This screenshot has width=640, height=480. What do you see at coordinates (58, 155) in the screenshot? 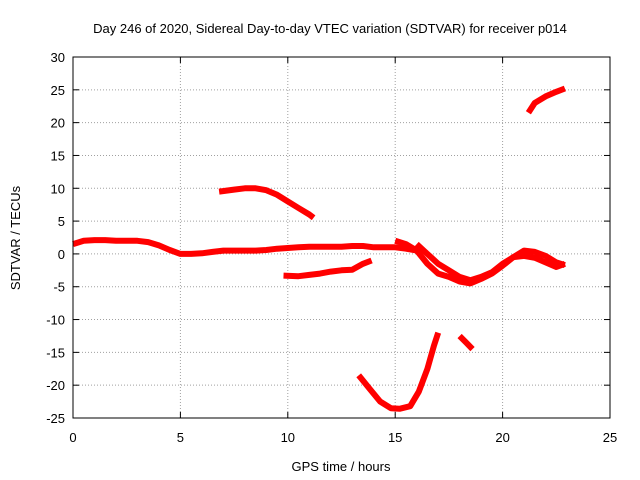
I see `y-tick-label: 15` at bounding box center [58, 155].